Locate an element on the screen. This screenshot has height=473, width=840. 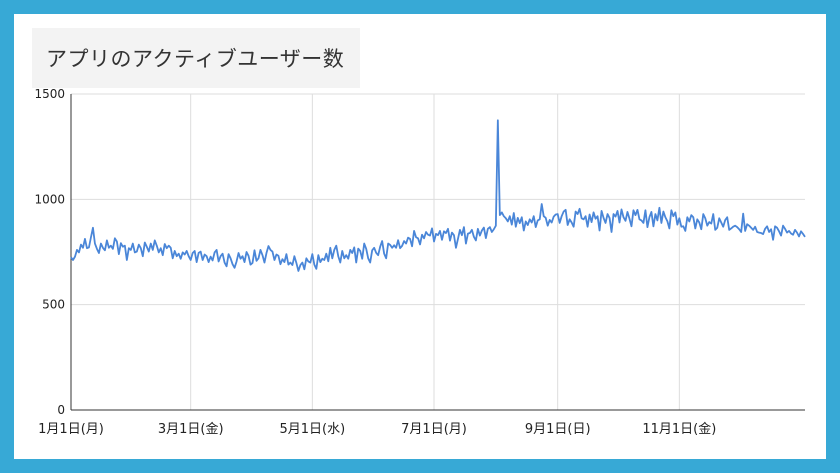
y-tick-label: 500 is located at coordinates (53, 305).